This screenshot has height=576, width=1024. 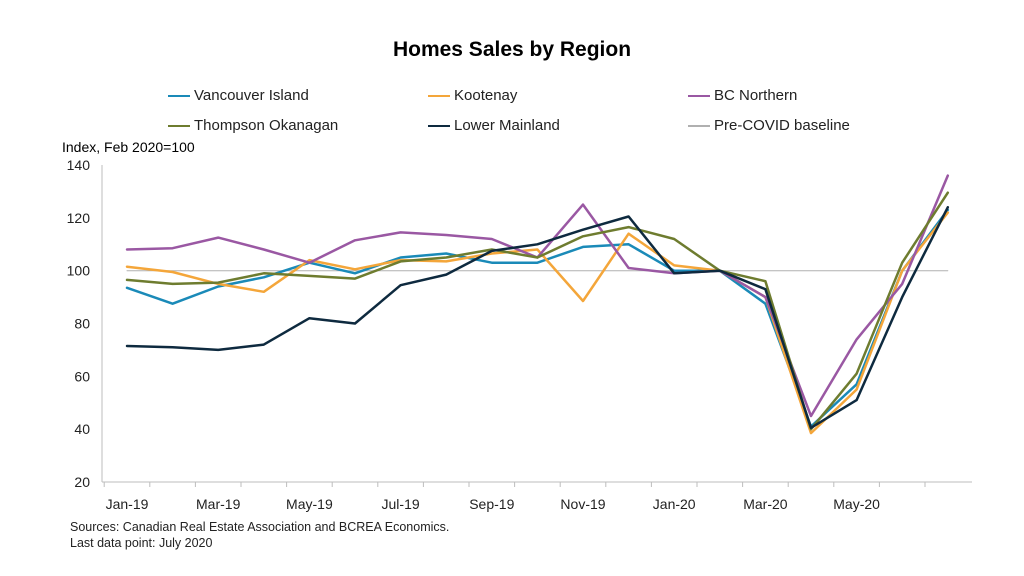 What do you see at coordinates (127, 504) in the screenshot?
I see `x-tick-label: Jan-19` at bounding box center [127, 504].